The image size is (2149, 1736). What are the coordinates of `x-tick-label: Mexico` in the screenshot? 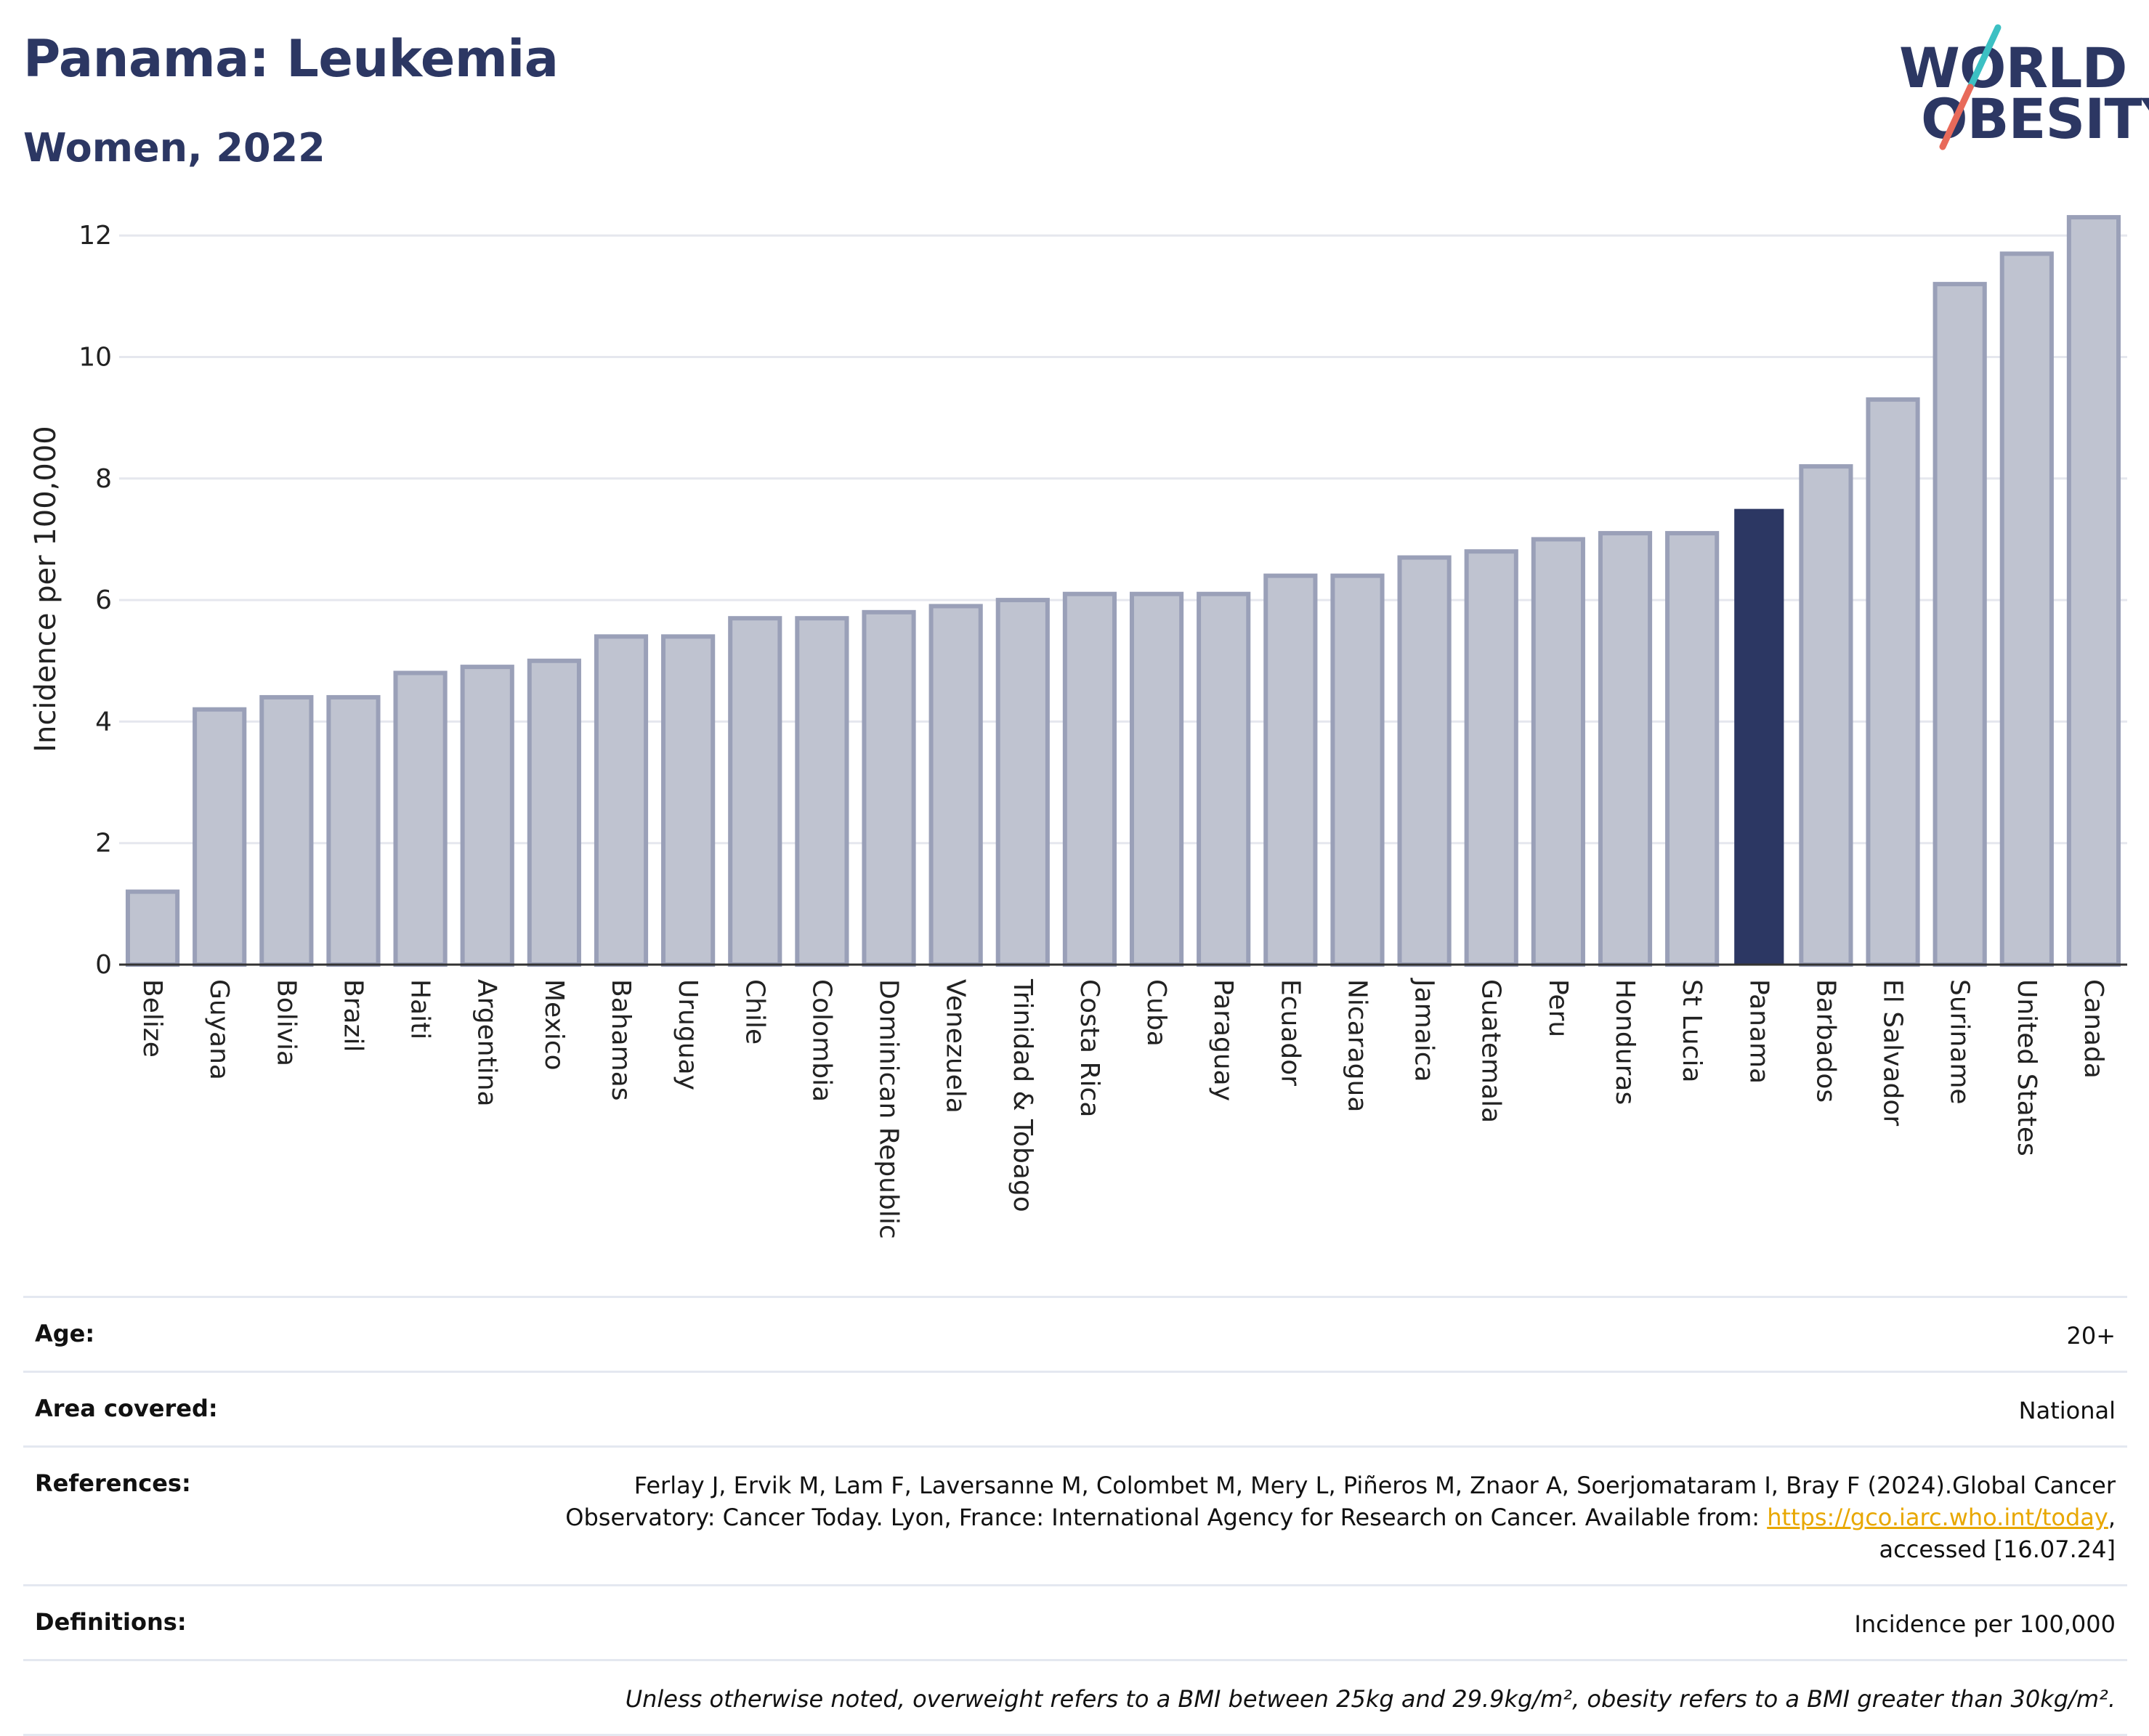 It's located at (554, 1025).